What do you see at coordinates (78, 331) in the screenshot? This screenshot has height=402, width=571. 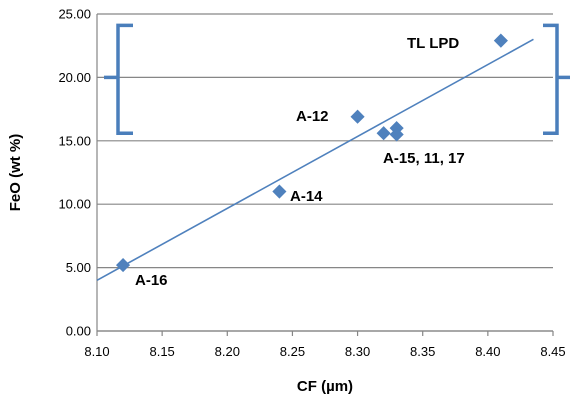 I see `y-tick-label: 0.00` at bounding box center [78, 331].